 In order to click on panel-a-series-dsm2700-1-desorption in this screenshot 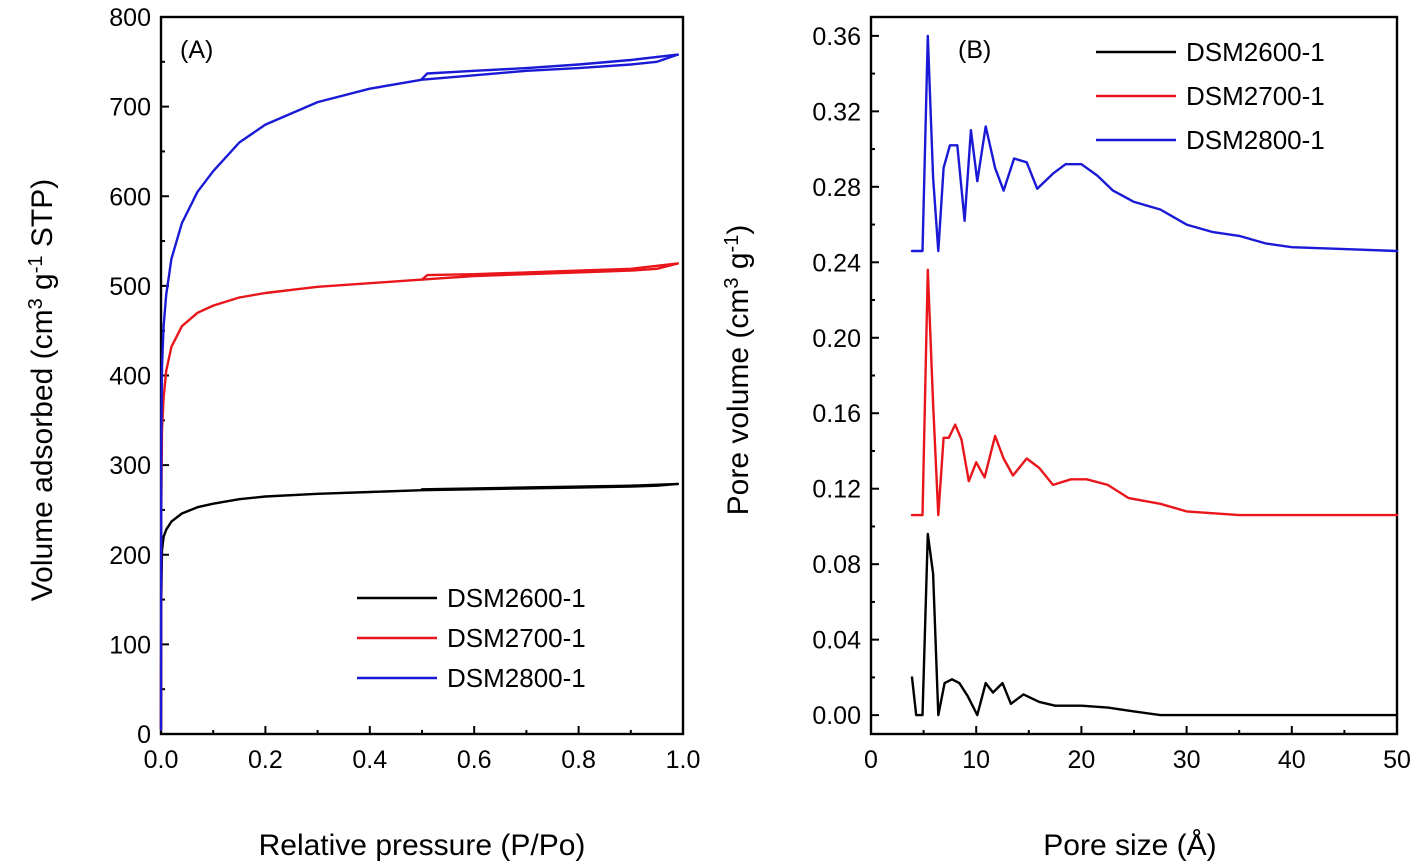, I will do `click(549, 271)`.